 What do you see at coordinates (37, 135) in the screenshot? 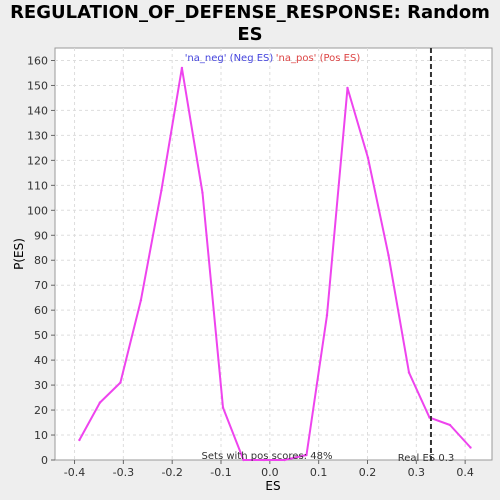
I see `y-tick-label: 130` at bounding box center [37, 135].